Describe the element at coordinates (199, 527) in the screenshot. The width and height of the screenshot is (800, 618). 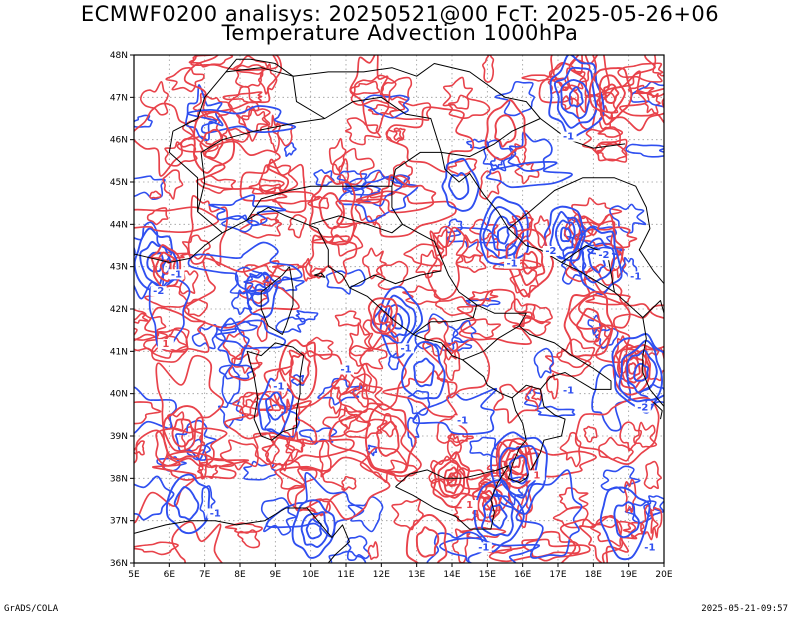
I see `coastline-algeria-coast` at that location.